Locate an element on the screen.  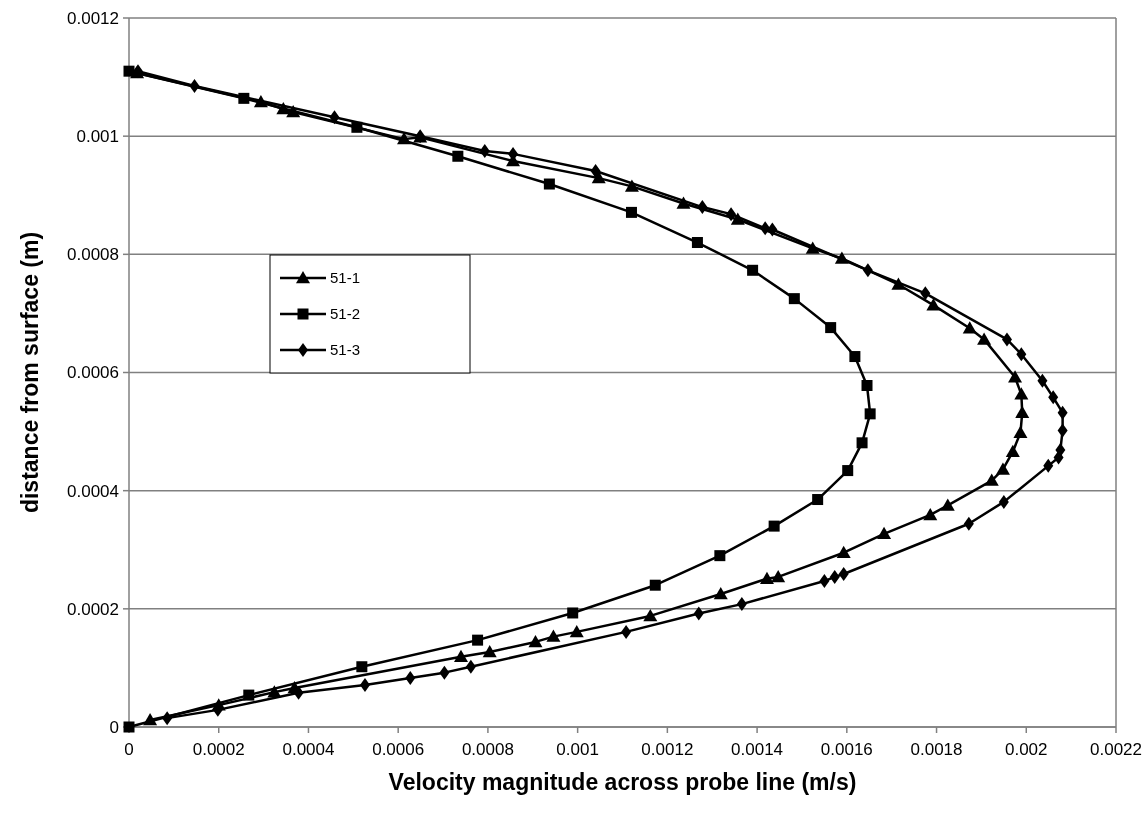
y-tick-label: 0.0012 is located at coordinates (93, 18).